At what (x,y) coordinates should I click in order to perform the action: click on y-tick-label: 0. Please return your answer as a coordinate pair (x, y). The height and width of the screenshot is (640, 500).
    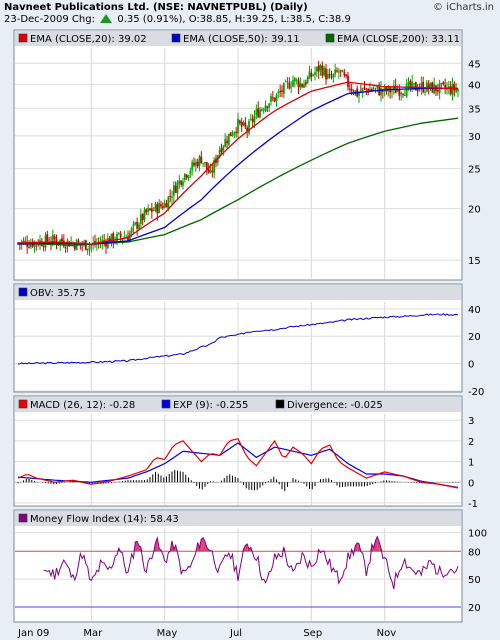
    Looking at the image, I should click on (471, 483).